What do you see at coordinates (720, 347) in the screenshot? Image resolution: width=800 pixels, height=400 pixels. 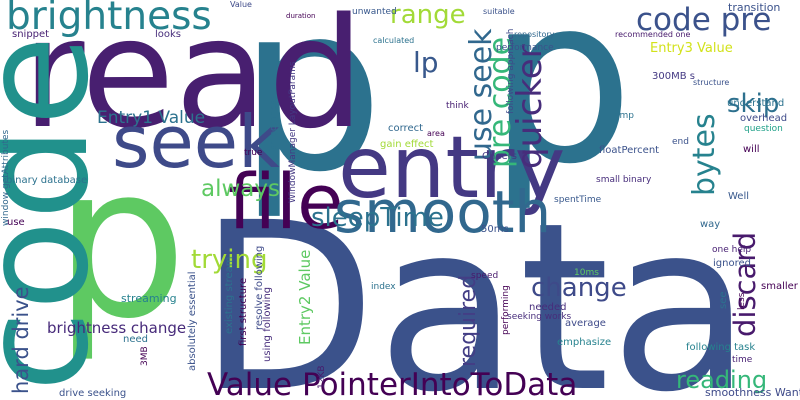 I see `word-following-task: following task` at bounding box center [720, 347].